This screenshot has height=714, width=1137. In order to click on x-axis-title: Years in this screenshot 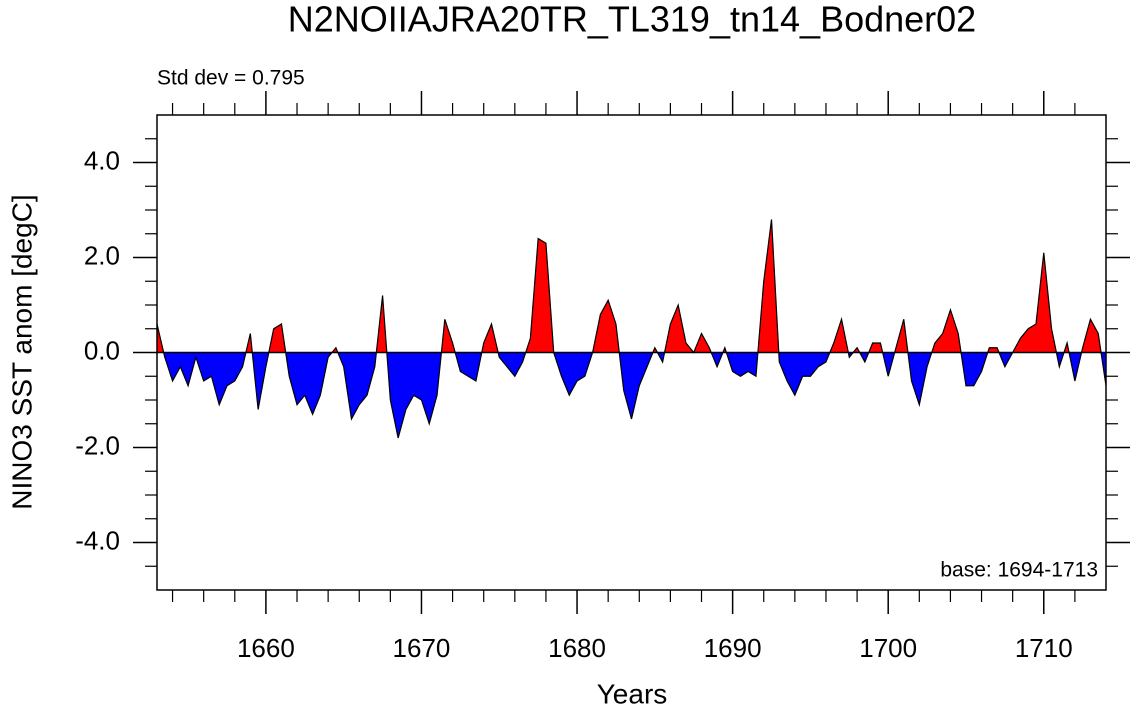, I will do `click(632, 693)`.